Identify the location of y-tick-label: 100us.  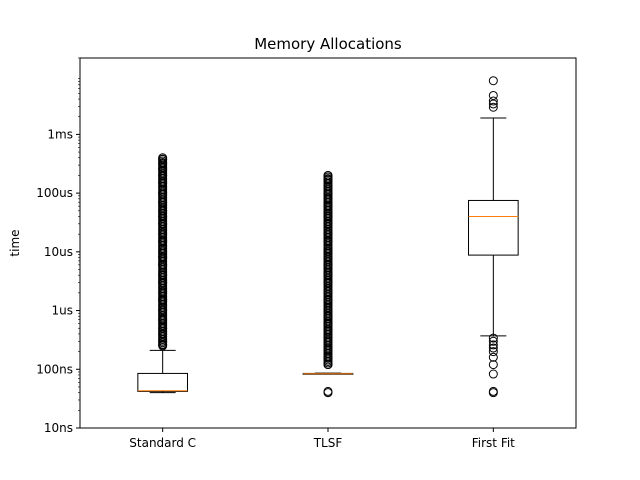
(54, 193).